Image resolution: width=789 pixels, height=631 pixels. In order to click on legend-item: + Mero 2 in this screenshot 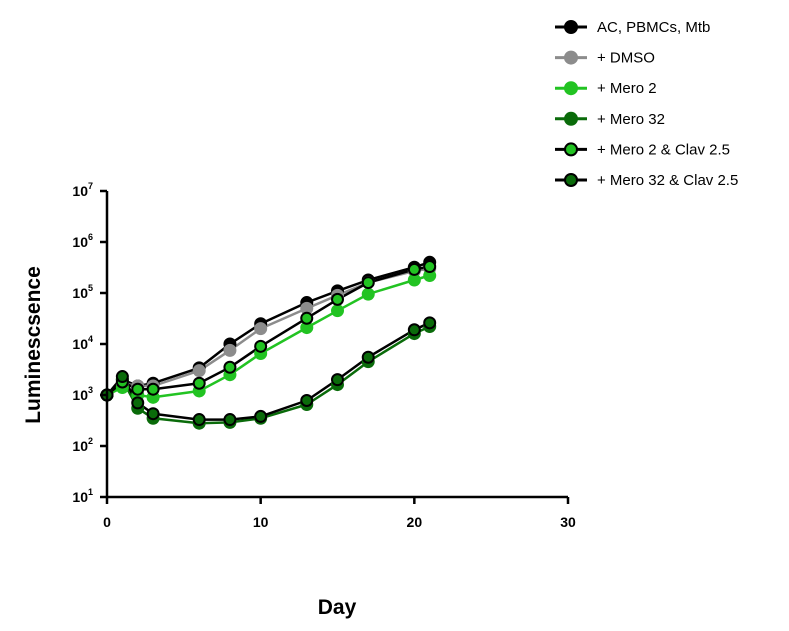, I will do `click(606, 88)`.